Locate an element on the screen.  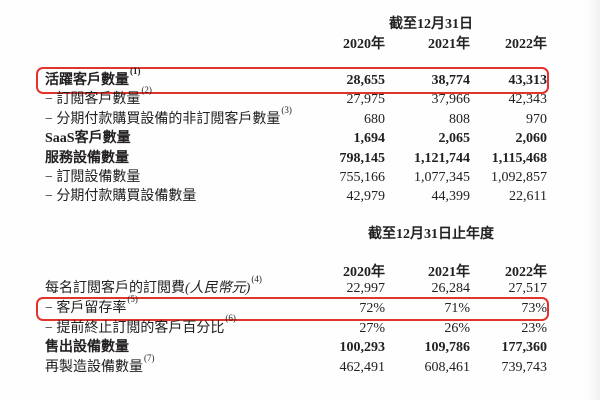
value-cell: 37,966 is located at coordinates (451, 100).